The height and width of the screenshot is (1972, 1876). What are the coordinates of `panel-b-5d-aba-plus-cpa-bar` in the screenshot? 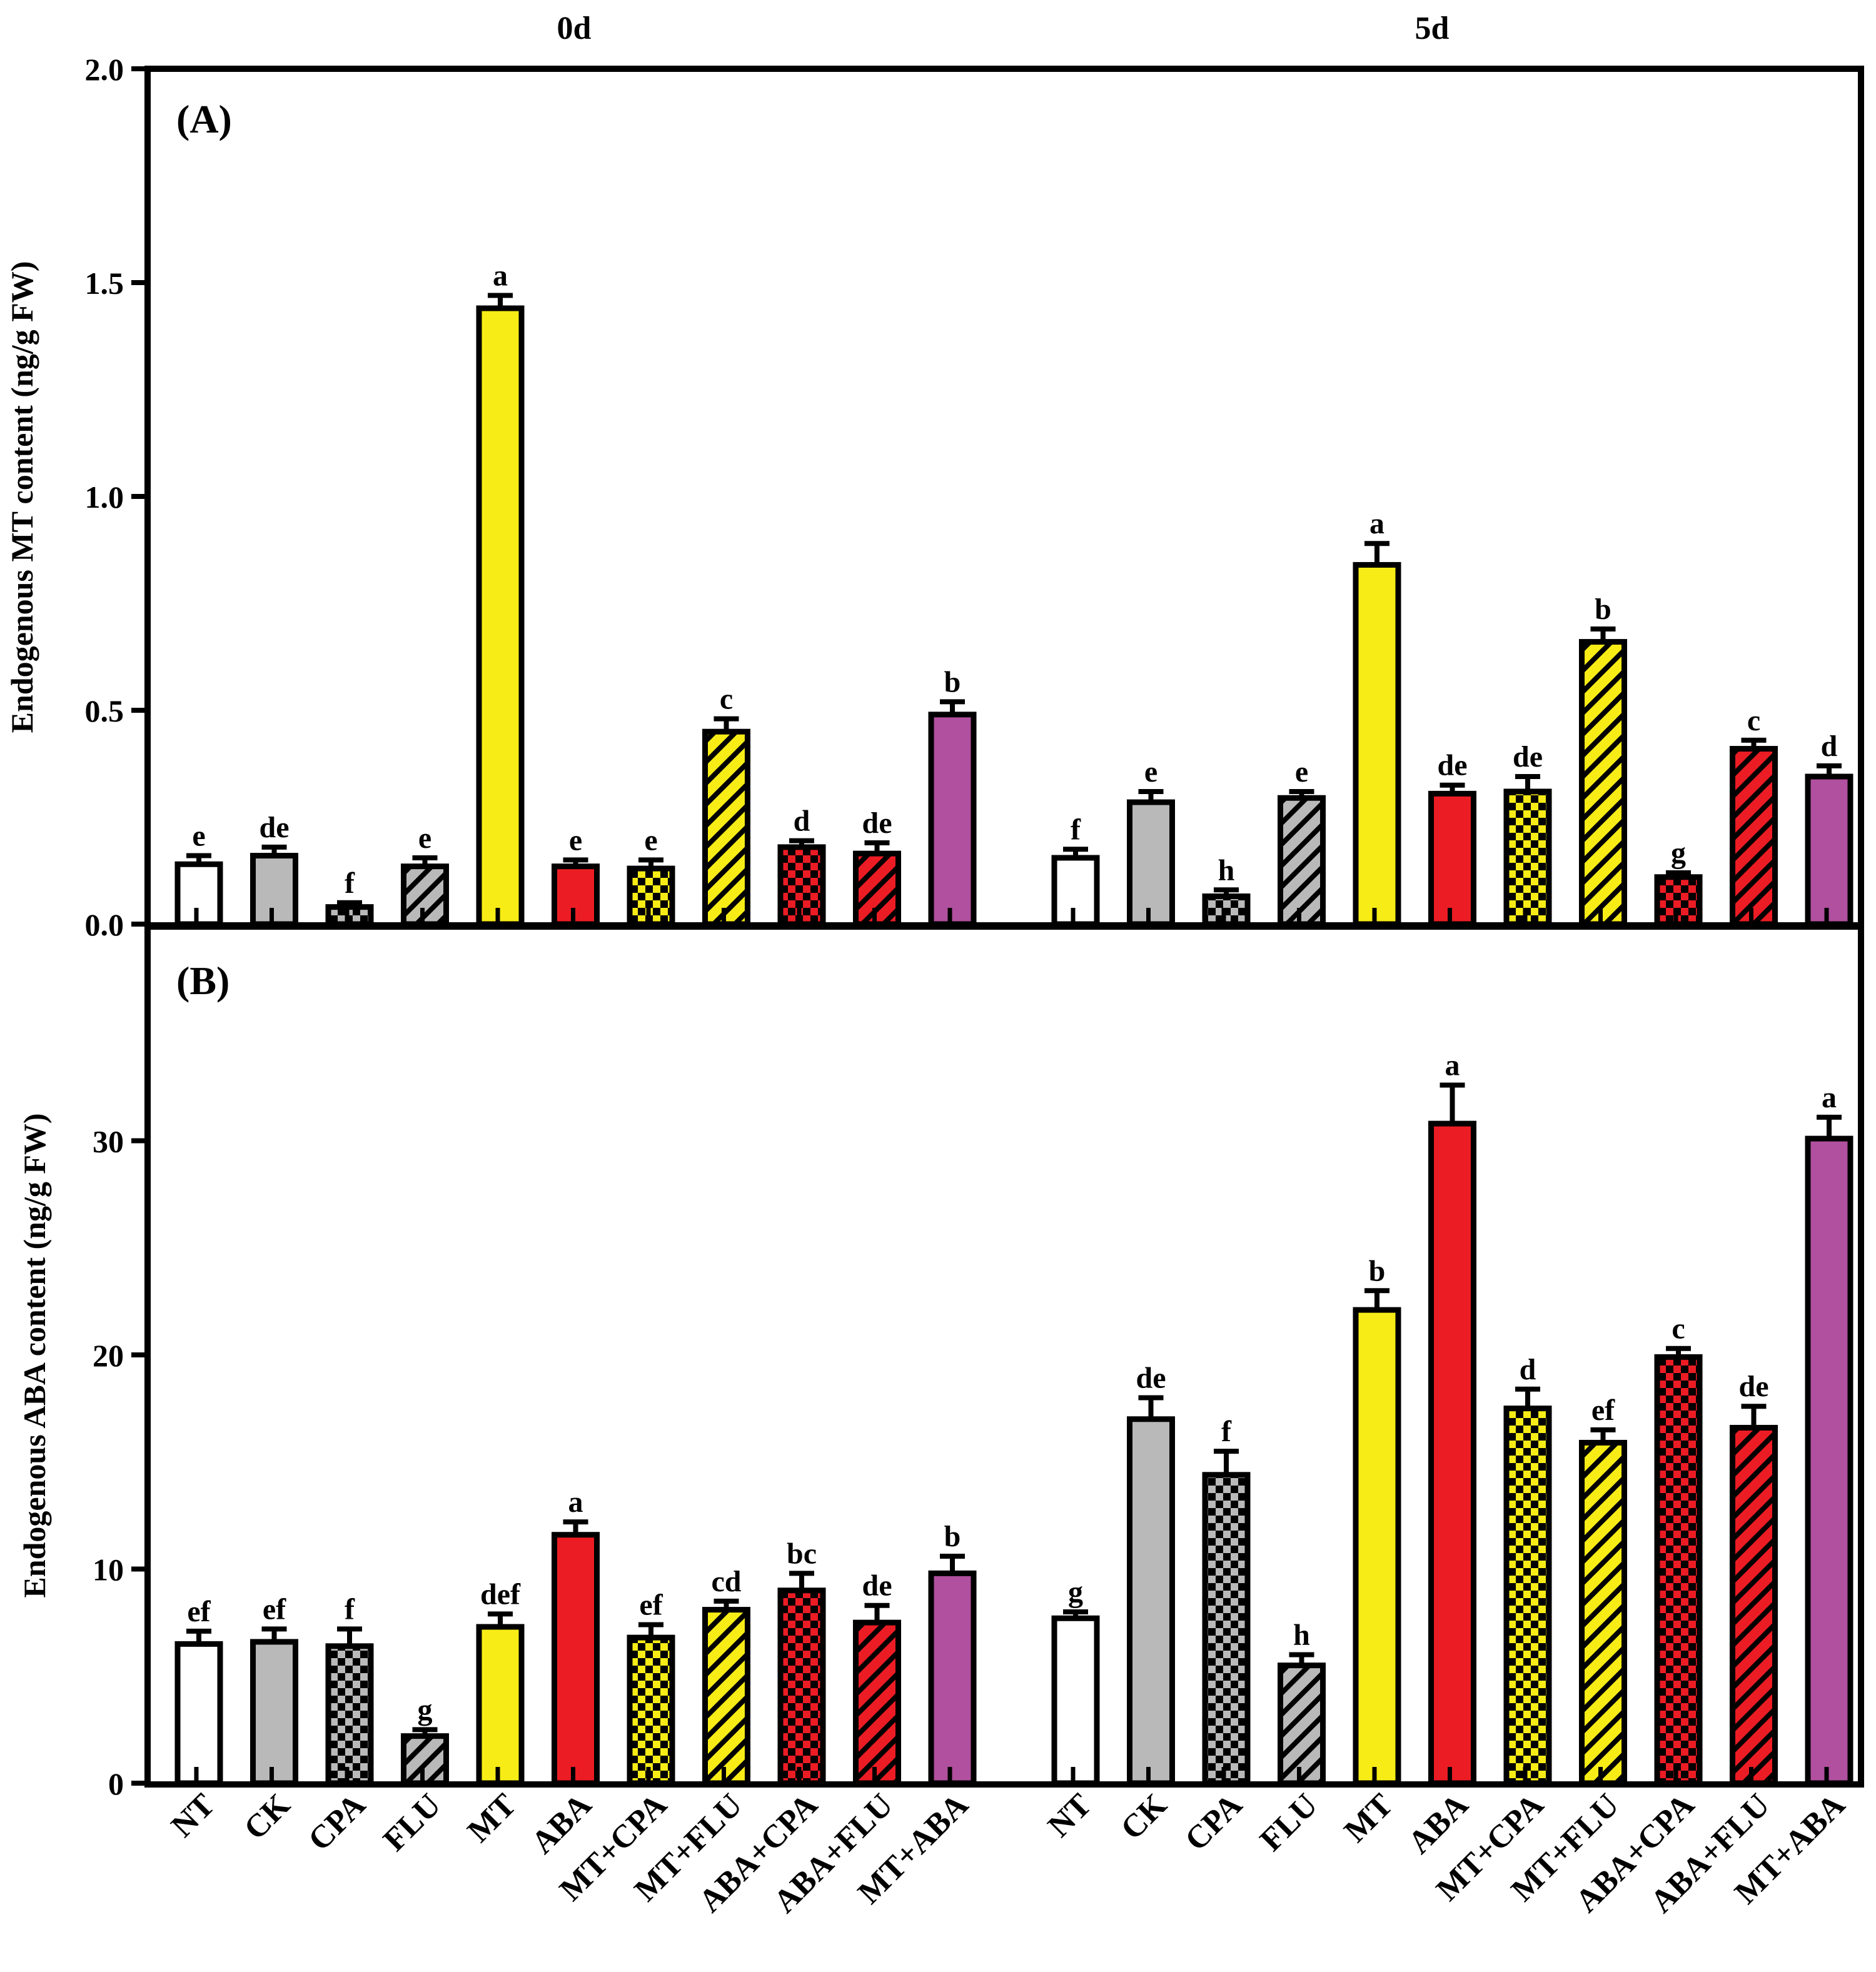 It's located at (1678, 1570).